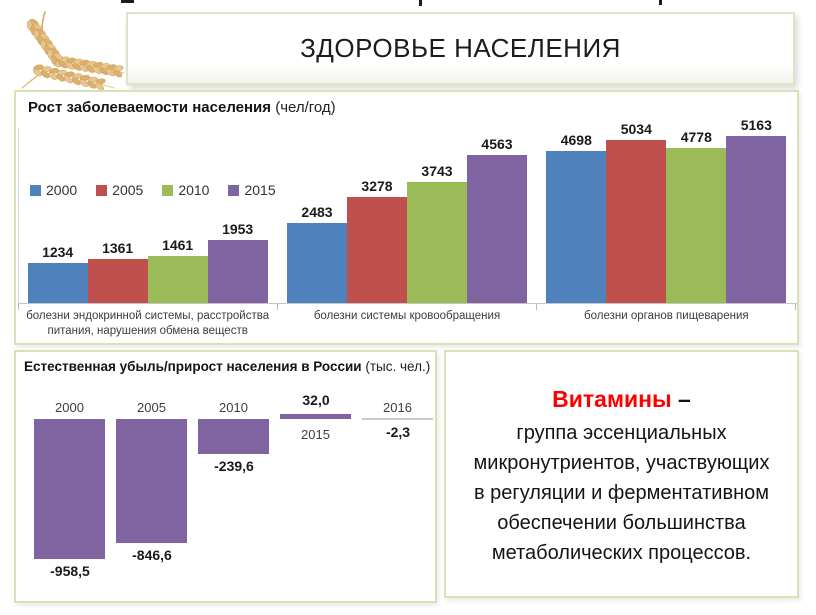 Image resolution: width=816 pixels, height=615 pixels. I want to click on category-label: болезни органов пищеварения, so click(666, 316).